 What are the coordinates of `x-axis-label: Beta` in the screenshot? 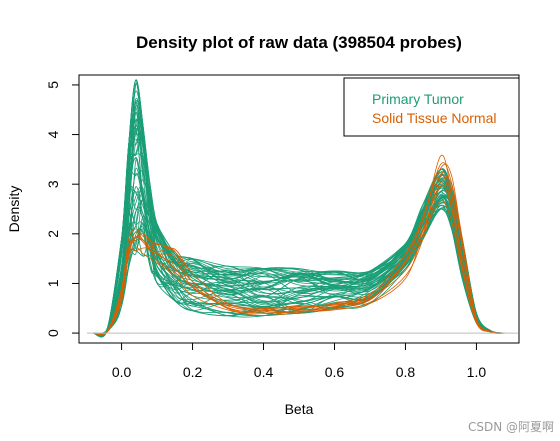 It's located at (299, 409).